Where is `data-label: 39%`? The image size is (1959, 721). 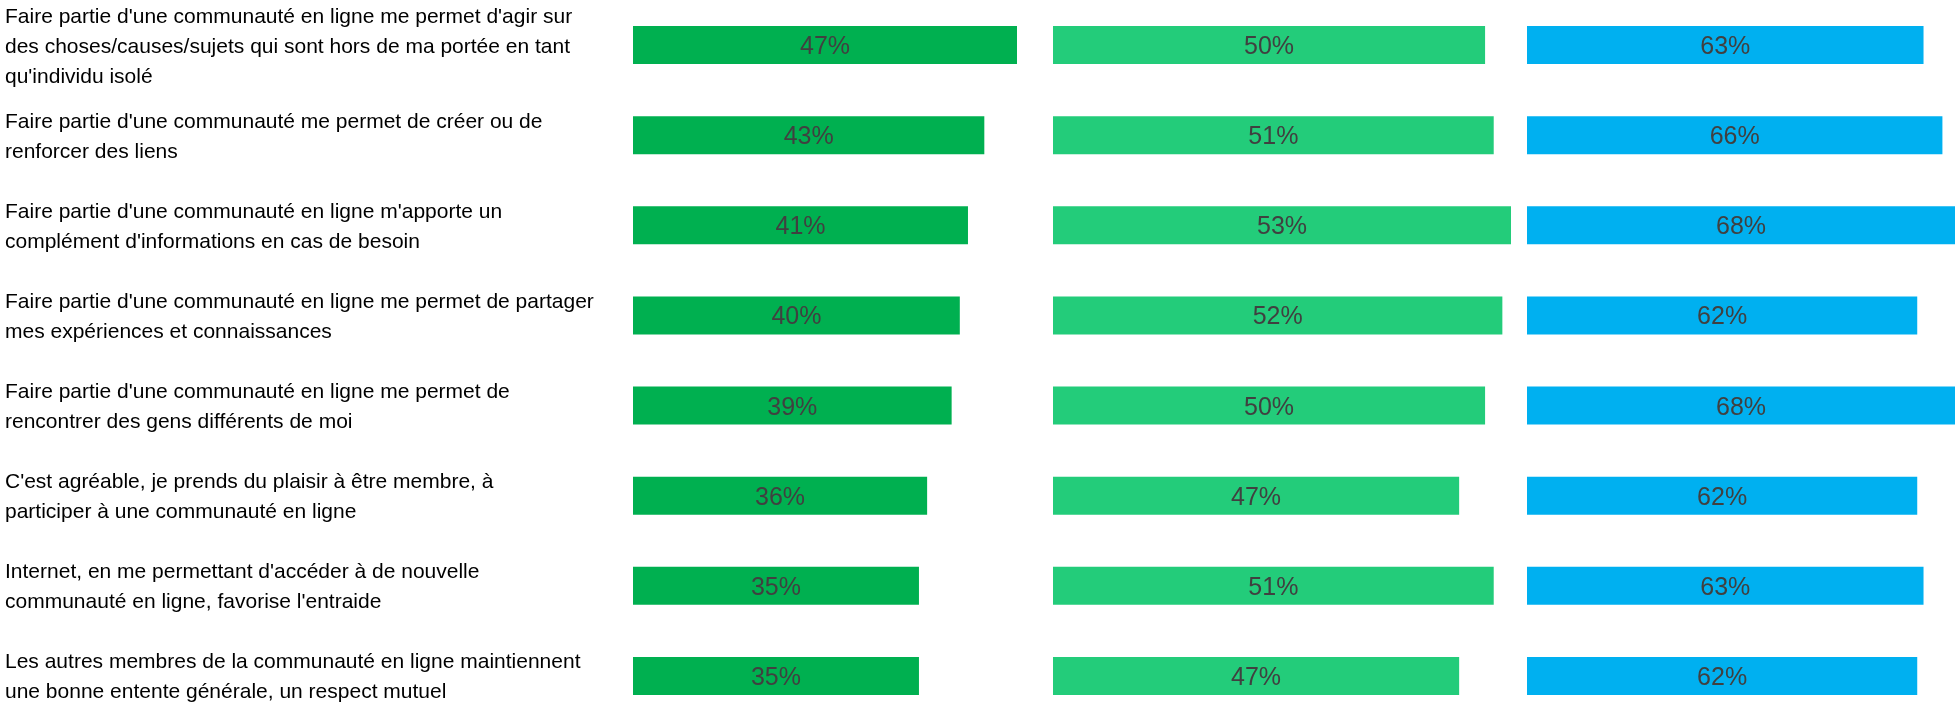 data-label: 39% is located at coordinates (792, 405).